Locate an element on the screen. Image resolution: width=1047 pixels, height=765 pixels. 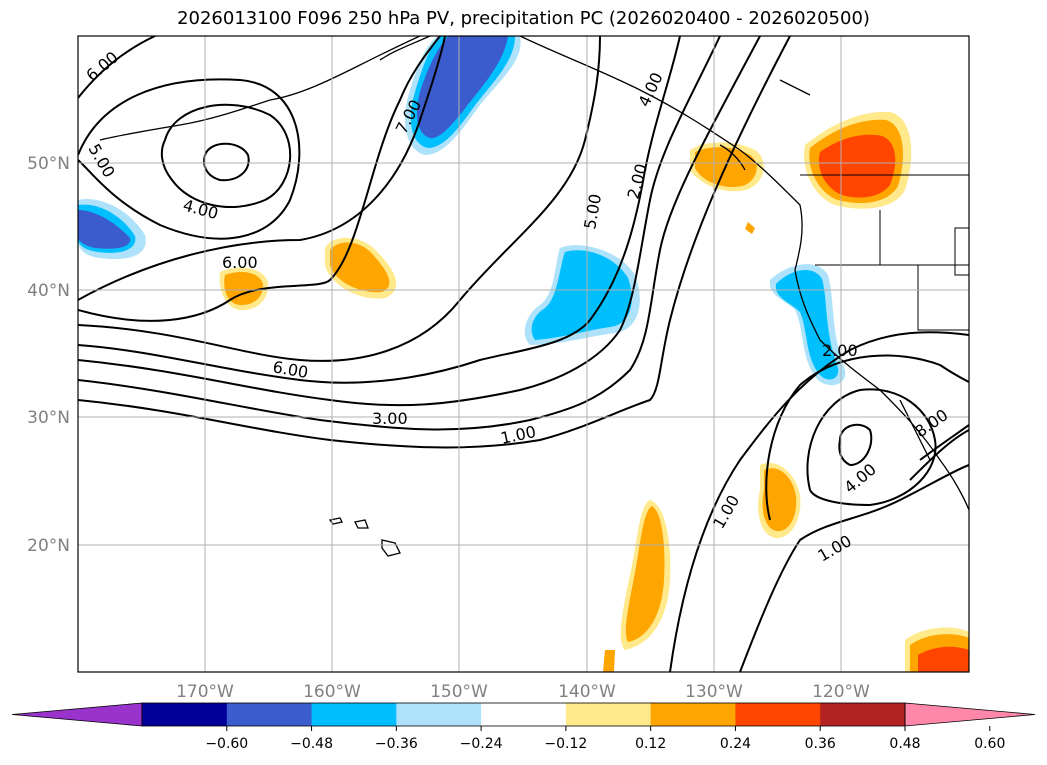
colorbar-tick-label: −0.12 is located at coordinates (565, 744).